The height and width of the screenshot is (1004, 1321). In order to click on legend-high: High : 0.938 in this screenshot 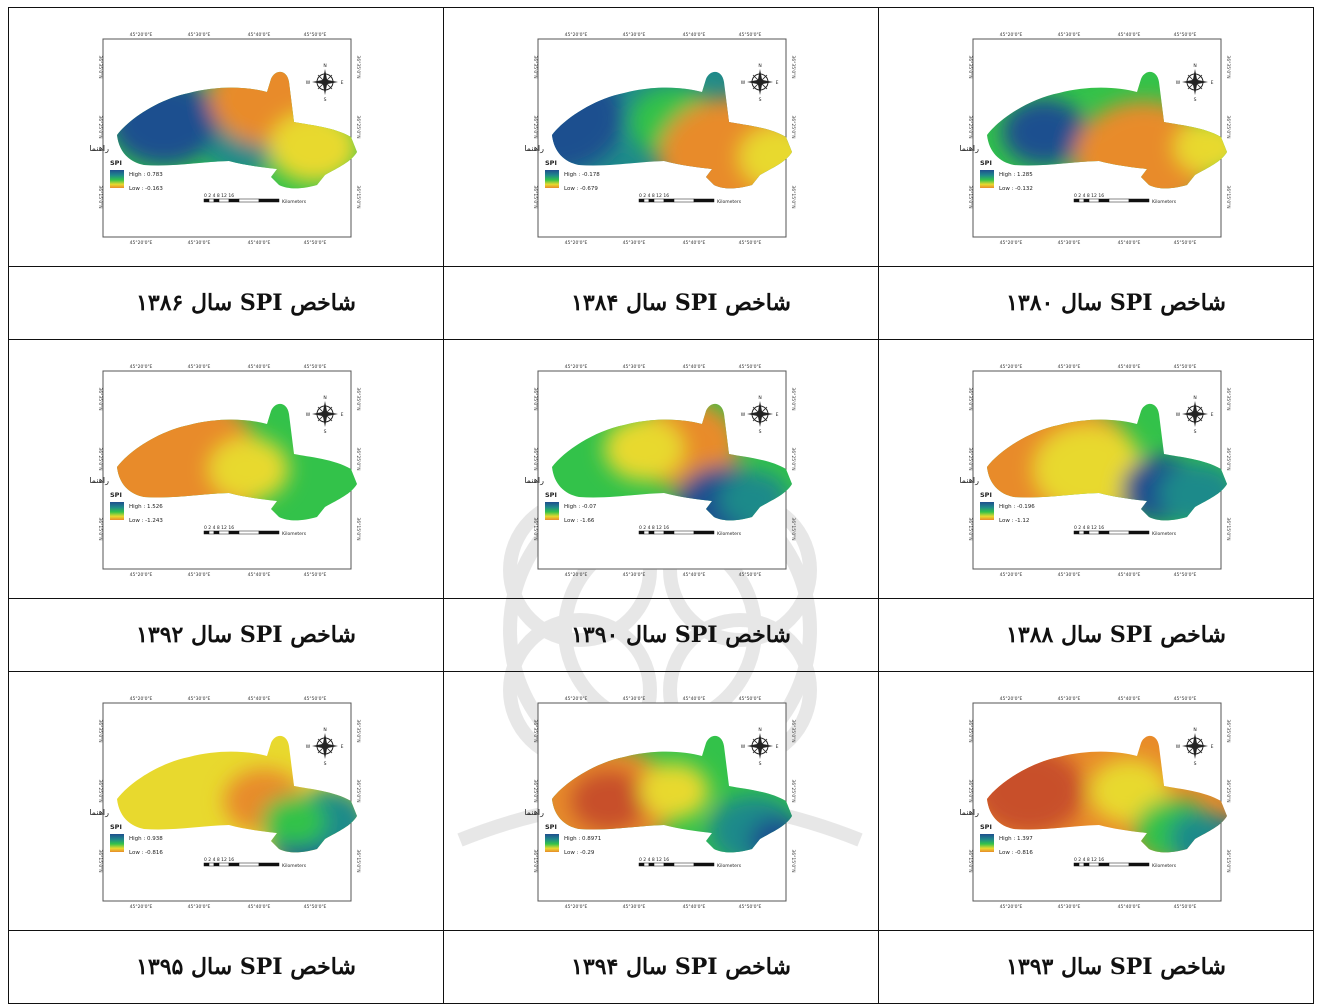, I will do `click(146, 839)`.